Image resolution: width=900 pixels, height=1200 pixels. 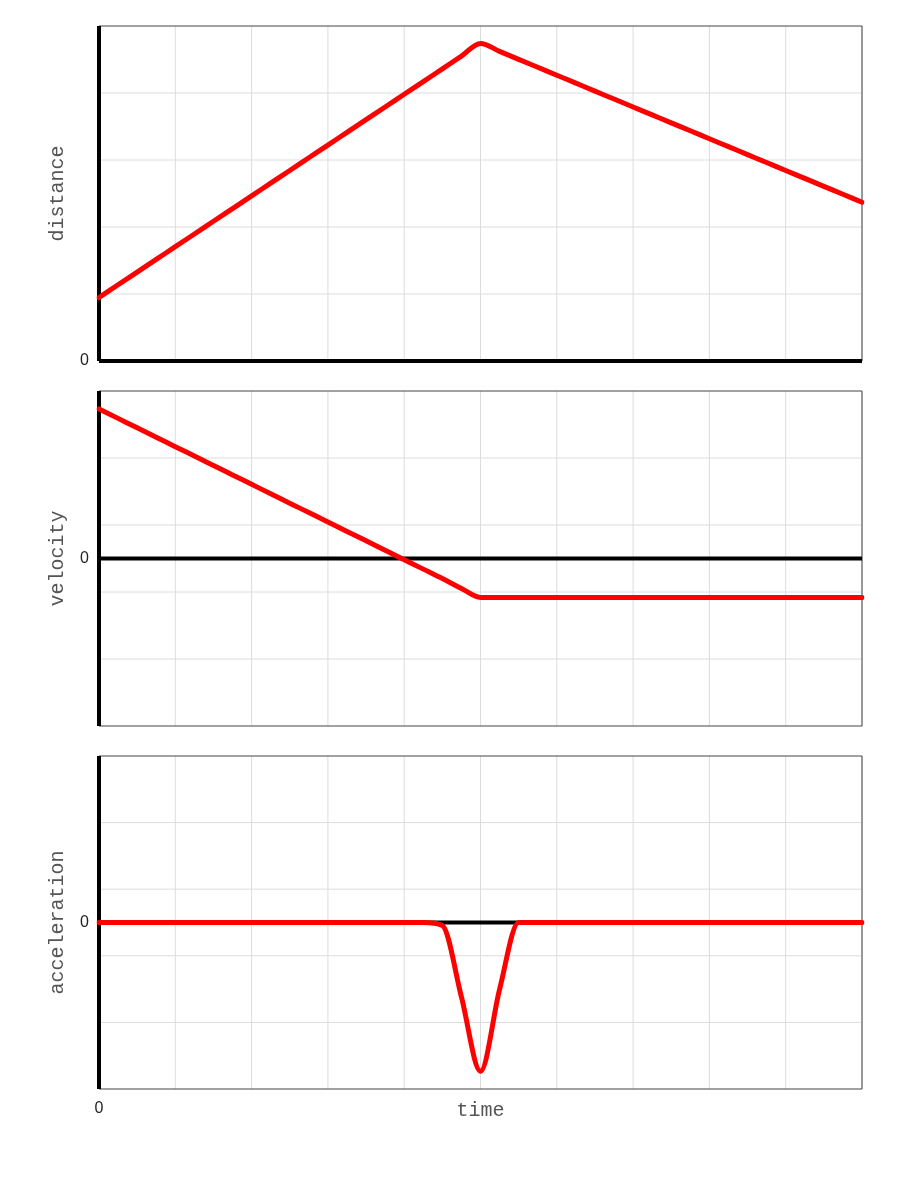 I want to click on y-axis-title: velocity, so click(x=58, y=558).